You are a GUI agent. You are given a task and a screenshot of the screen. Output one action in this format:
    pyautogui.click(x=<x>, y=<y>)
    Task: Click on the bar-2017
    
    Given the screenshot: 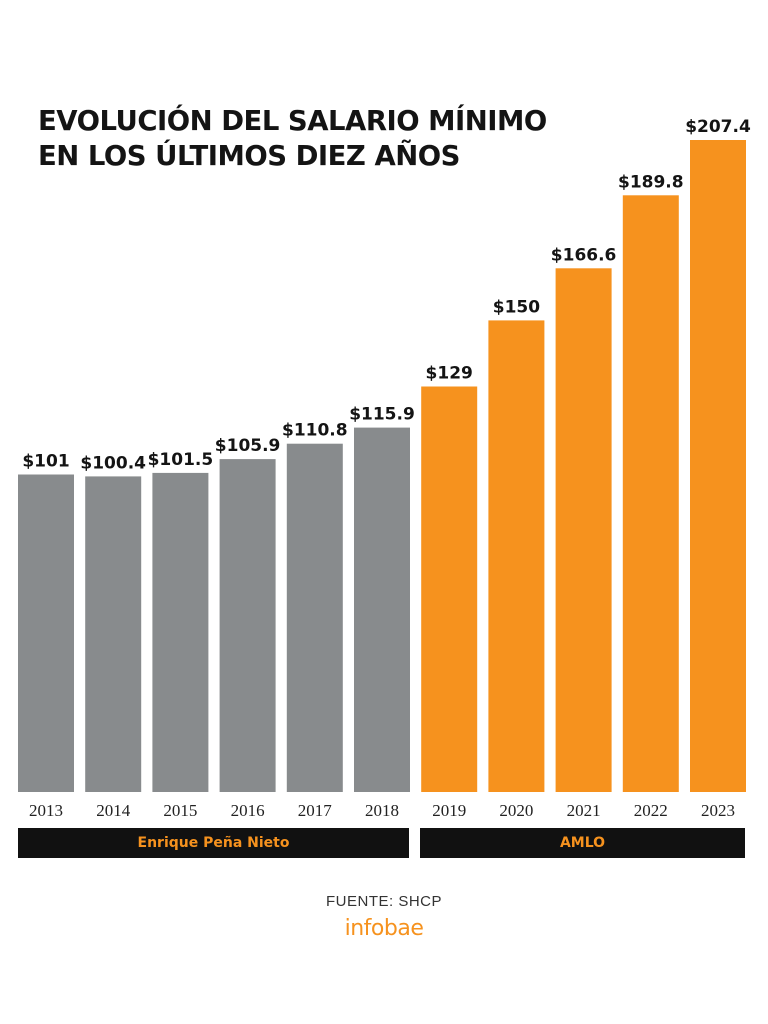 What is the action you would take?
    pyautogui.click(x=314, y=617)
    